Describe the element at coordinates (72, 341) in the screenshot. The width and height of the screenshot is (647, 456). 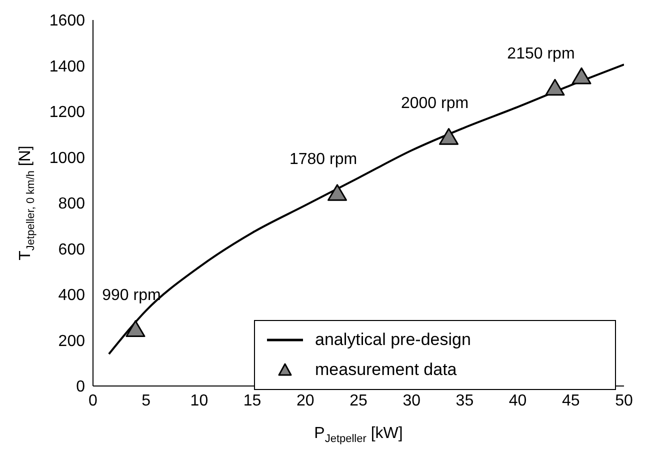
I see `y-tick-label: 200` at that location.